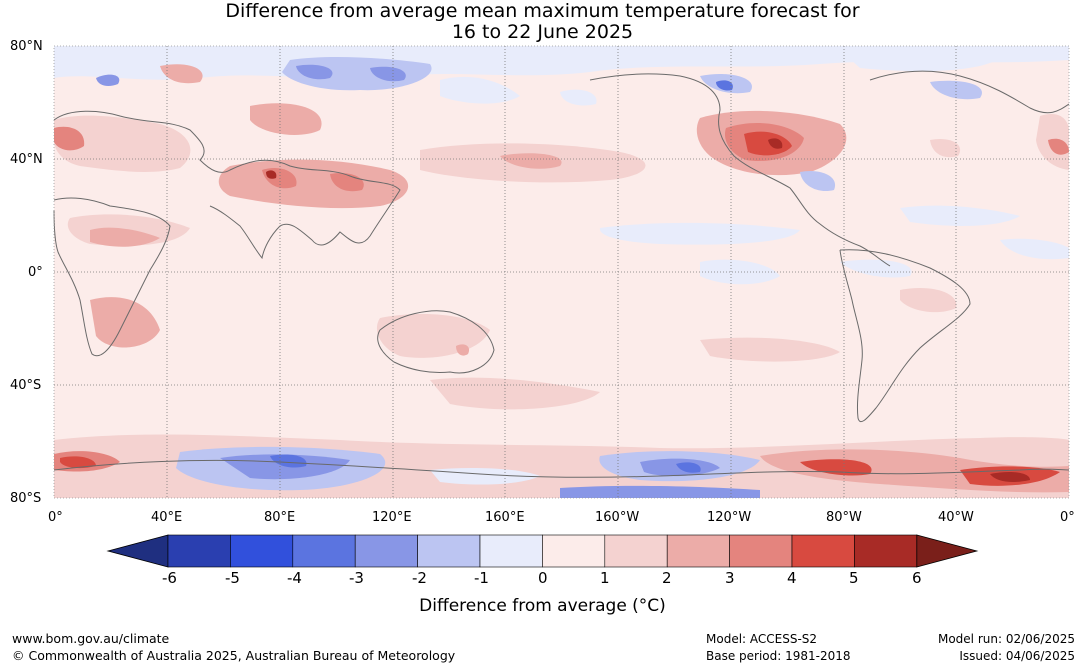  Describe the element at coordinates (762, 639) in the screenshot. I see `footer-model: Model: ACCESS-S2` at that location.